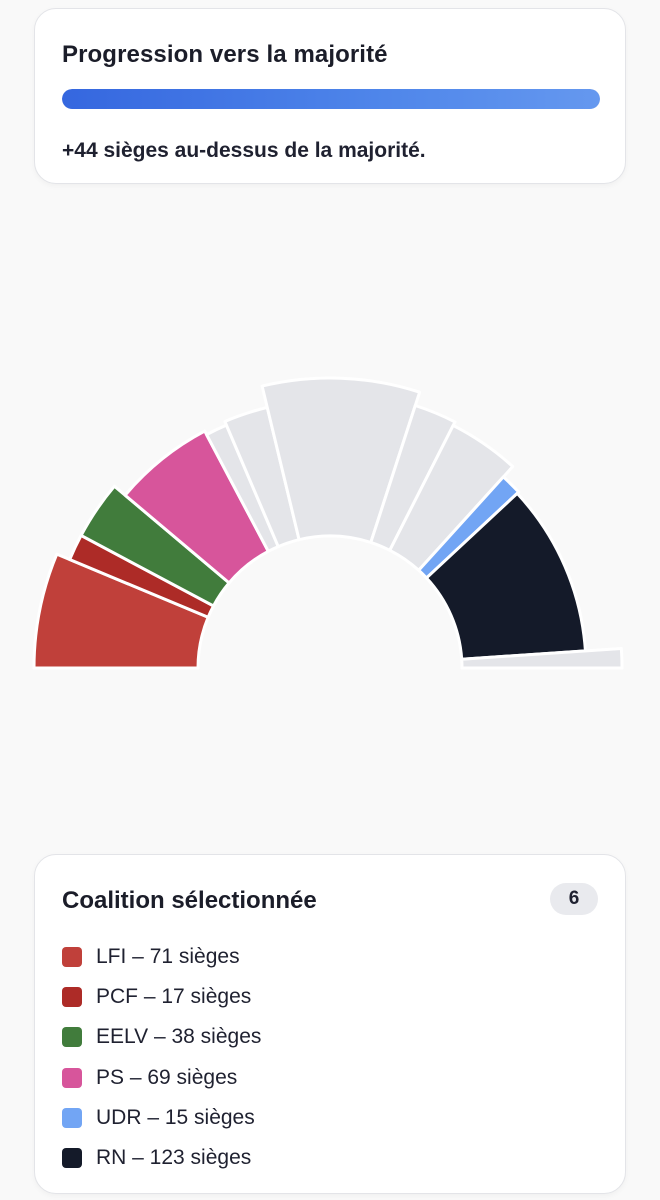  Describe the element at coordinates (574, 899) in the screenshot. I see `coalition-count-badge: 6` at that location.